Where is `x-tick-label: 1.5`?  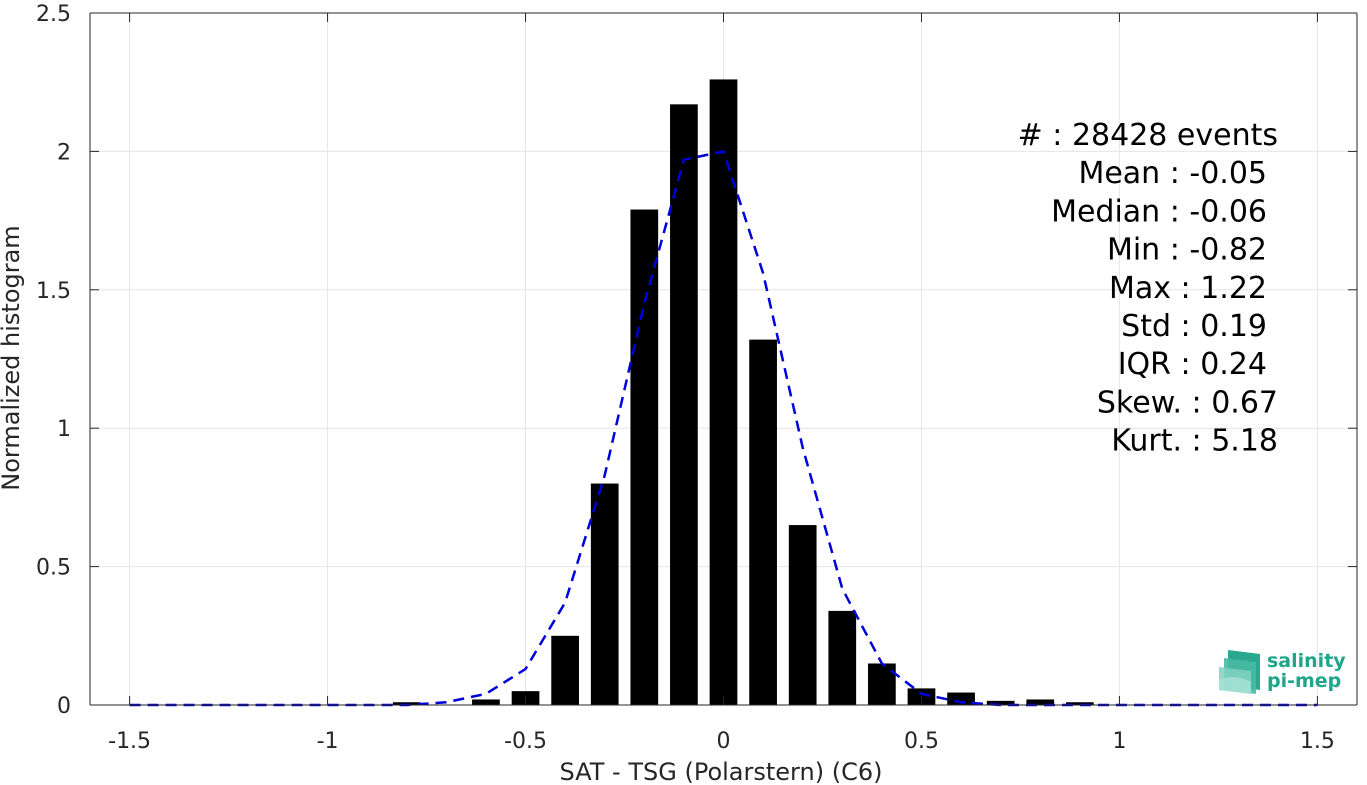
x-tick-label: 1.5 is located at coordinates (1317, 741).